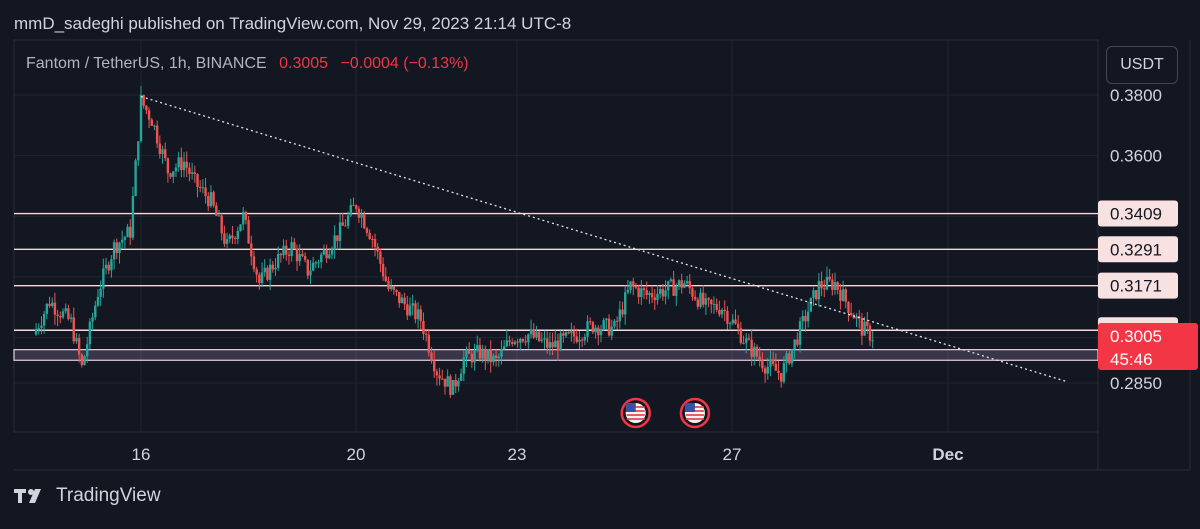  I want to click on tradingview-logo: TradingView, so click(87, 496).